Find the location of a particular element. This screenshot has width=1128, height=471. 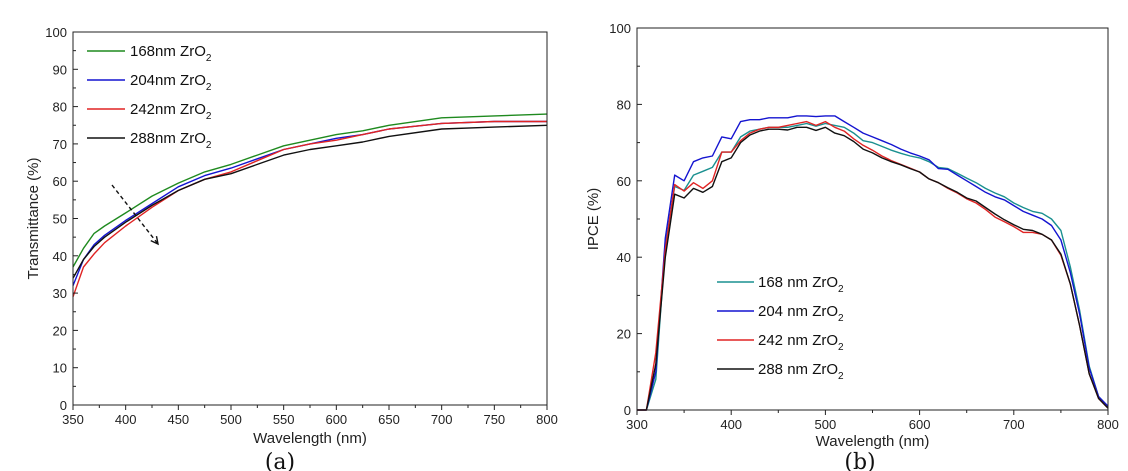

legend-label: 288 nm ZrO2 is located at coordinates (801, 371).